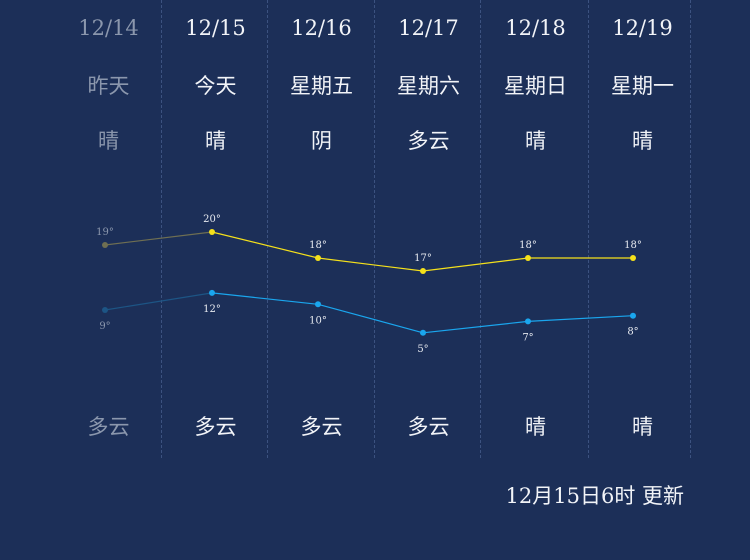 Image resolution: width=750 pixels, height=560 pixels. What do you see at coordinates (422, 349) in the screenshot?
I see `low-temp-label: 5°` at bounding box center [422, 349].